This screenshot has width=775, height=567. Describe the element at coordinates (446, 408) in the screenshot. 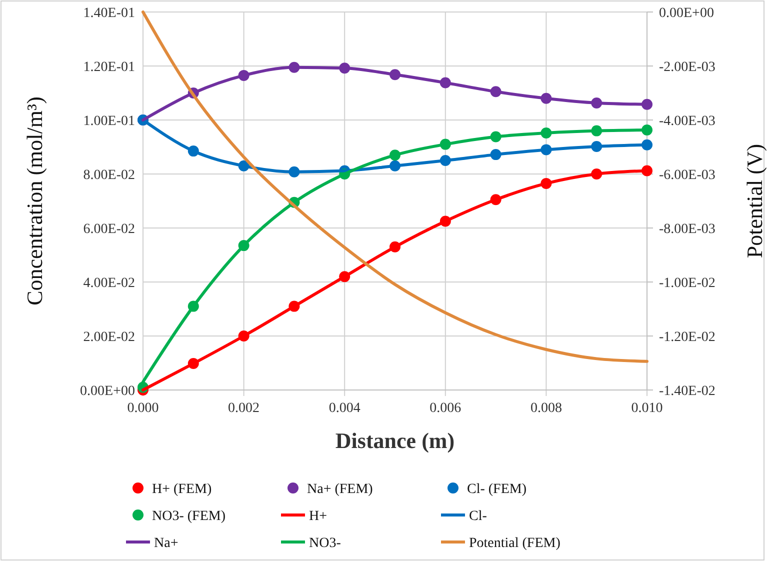

I see `x-tick-label: 0.006` at that location.